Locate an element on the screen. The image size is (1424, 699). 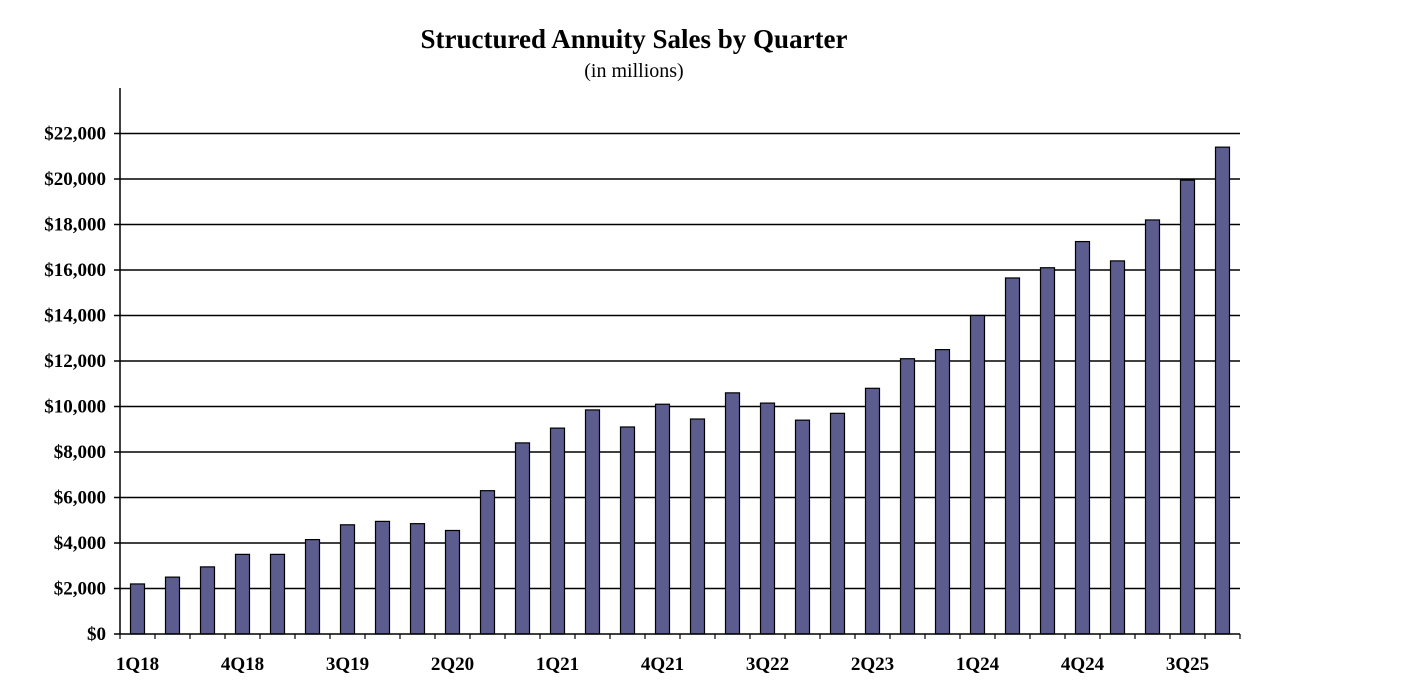
chart-subtitle: (in millions) is located at coordinates (633, 71).